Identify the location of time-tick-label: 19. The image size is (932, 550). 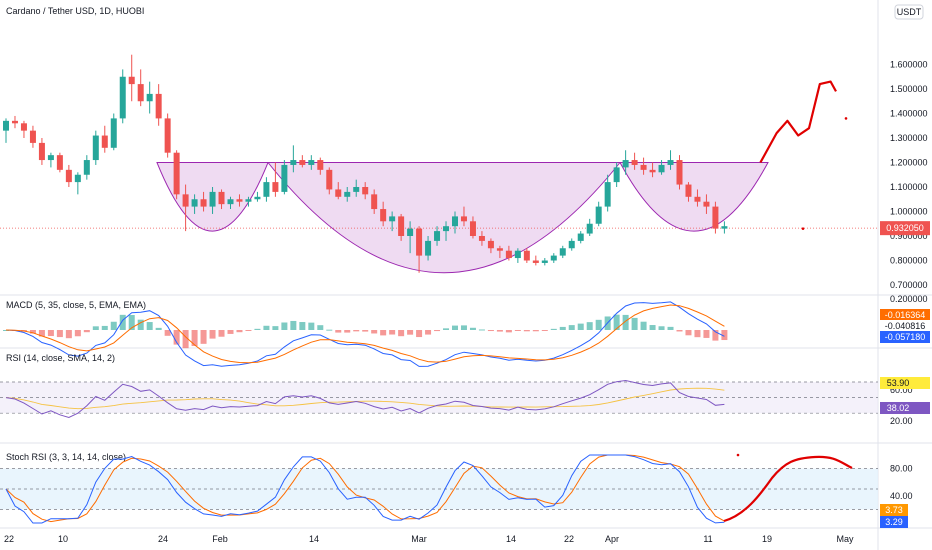
(767, 539).